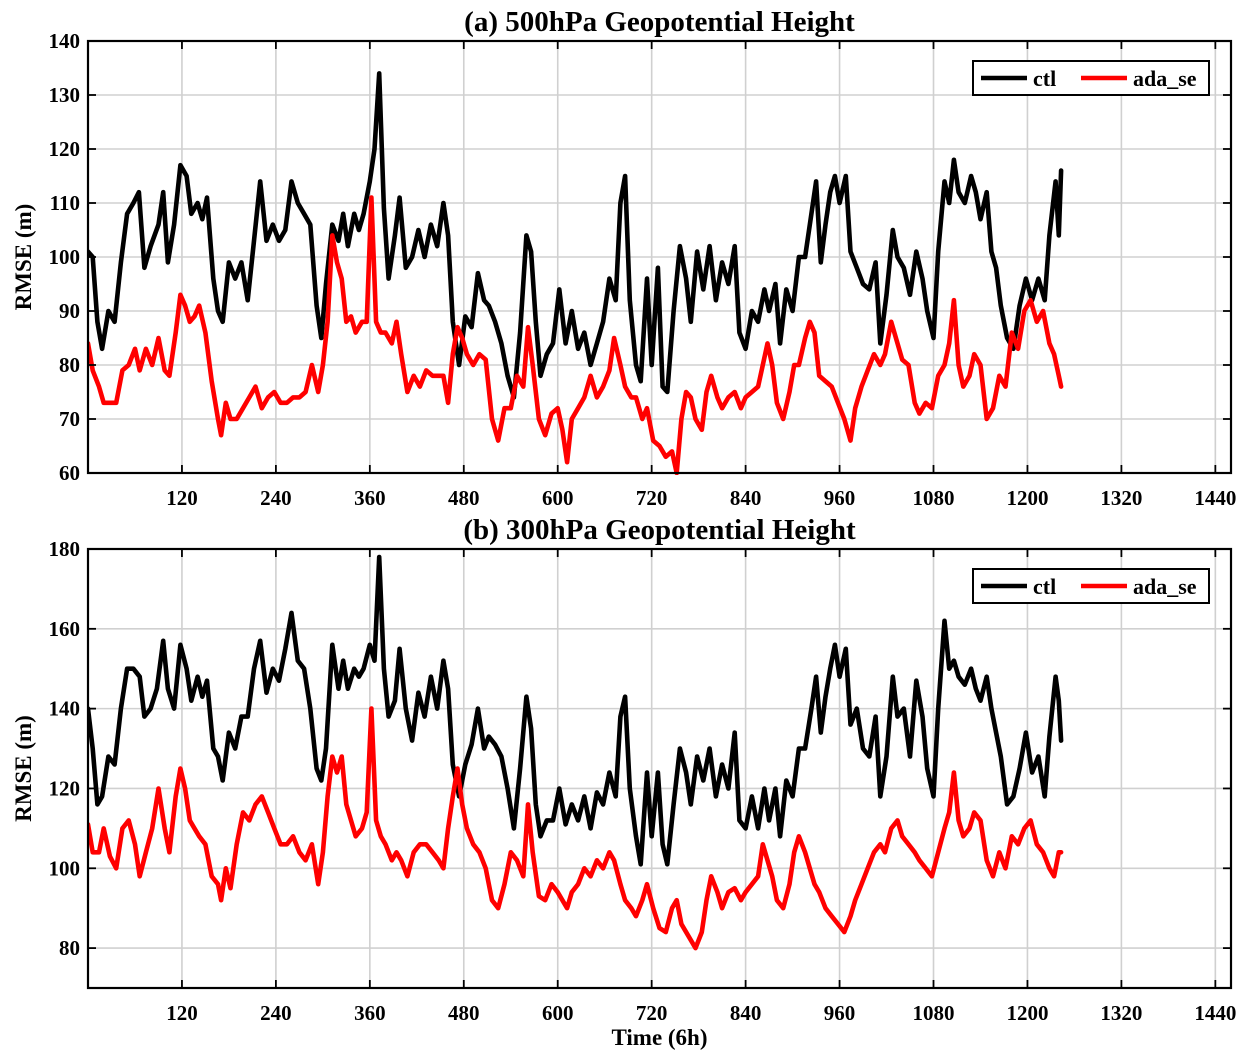  I want to click on chart-a-title: (a) 500hPa Geopotential Height, so click(659, 22).